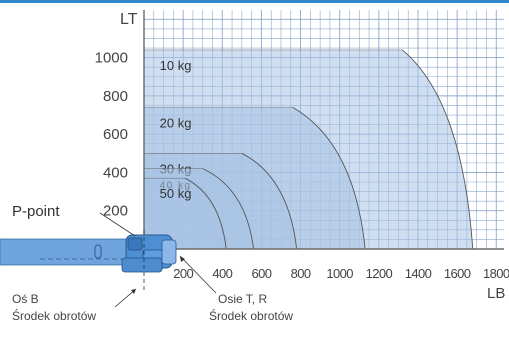 The width and height of the screenshot is (509, 337). What do you see at coordinates (457, 273) in the screenshot?
I see `x-tick-label: 1600` at bounding box center [457, 273].